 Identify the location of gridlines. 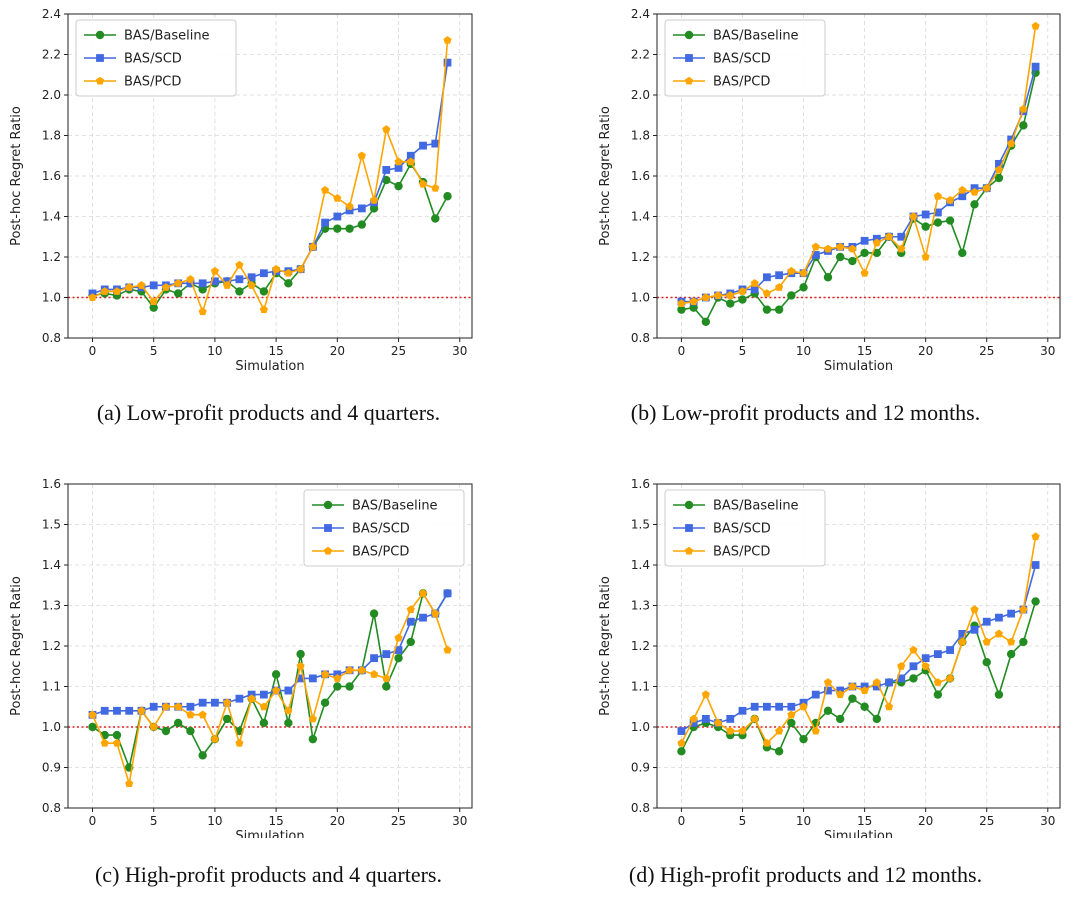
(858, 176).